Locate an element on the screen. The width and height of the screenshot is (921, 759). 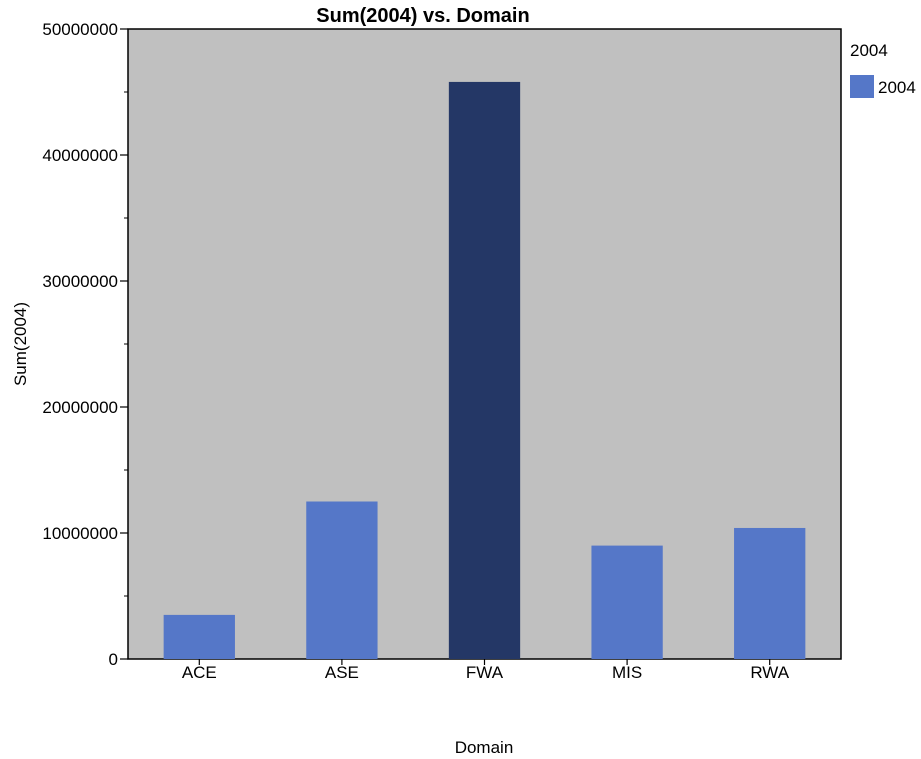
bar-ace is located at coordinates (199, 636).